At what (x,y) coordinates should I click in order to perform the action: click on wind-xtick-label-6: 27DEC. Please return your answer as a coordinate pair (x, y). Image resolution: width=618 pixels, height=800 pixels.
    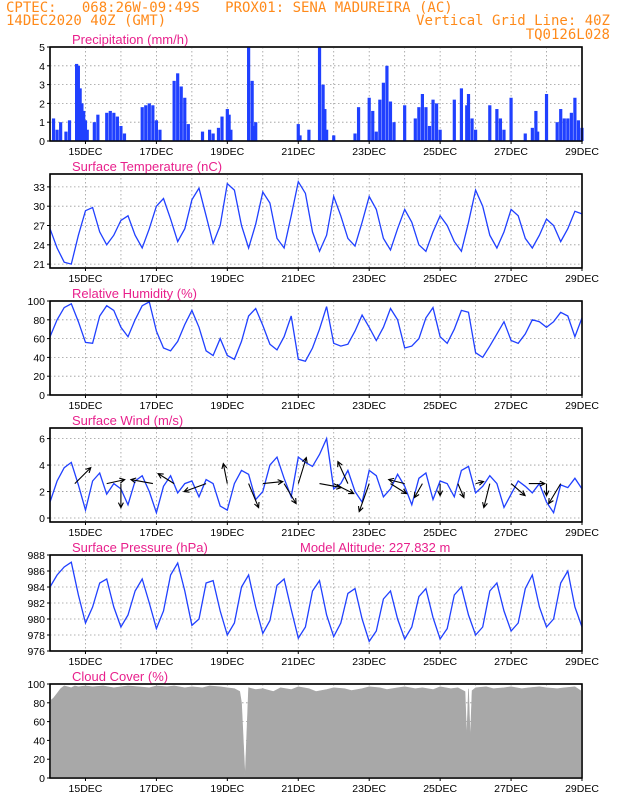
    Looking at the image, I should click on (511, 533).